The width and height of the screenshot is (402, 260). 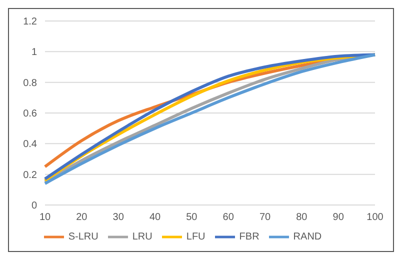 I want to click on y-tick-label: 0.4, so click(x=30, y=144).